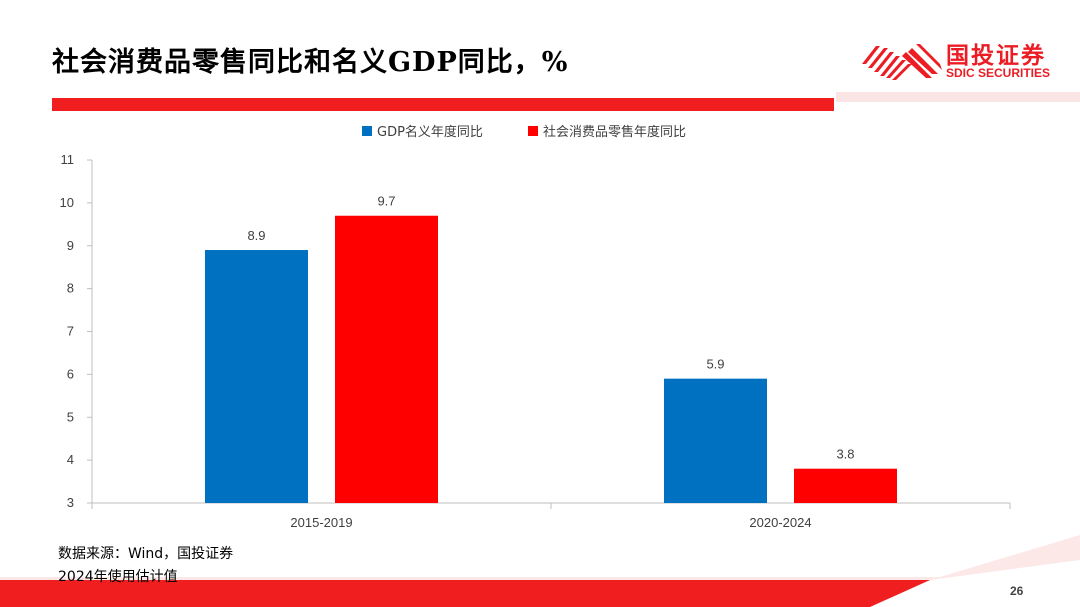 This screenshot has height=607, width=1080. I want to click on y-tick-label: 10, so click(67, 202).